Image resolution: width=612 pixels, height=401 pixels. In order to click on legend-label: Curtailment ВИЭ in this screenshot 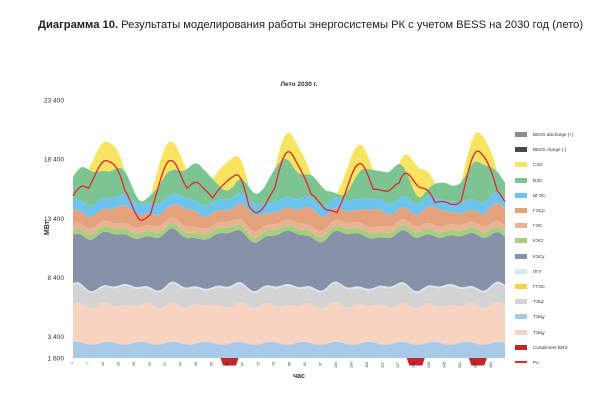, I will do `click(550, 347)`.